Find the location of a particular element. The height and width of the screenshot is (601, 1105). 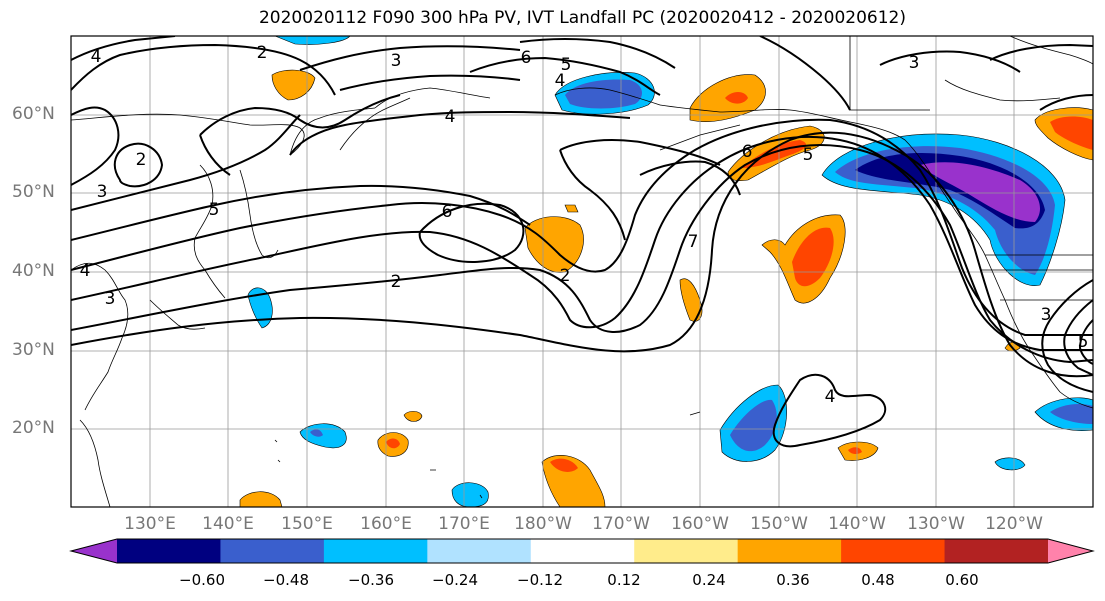

longitude-label: 170°E is located at coordinates (464, 524).